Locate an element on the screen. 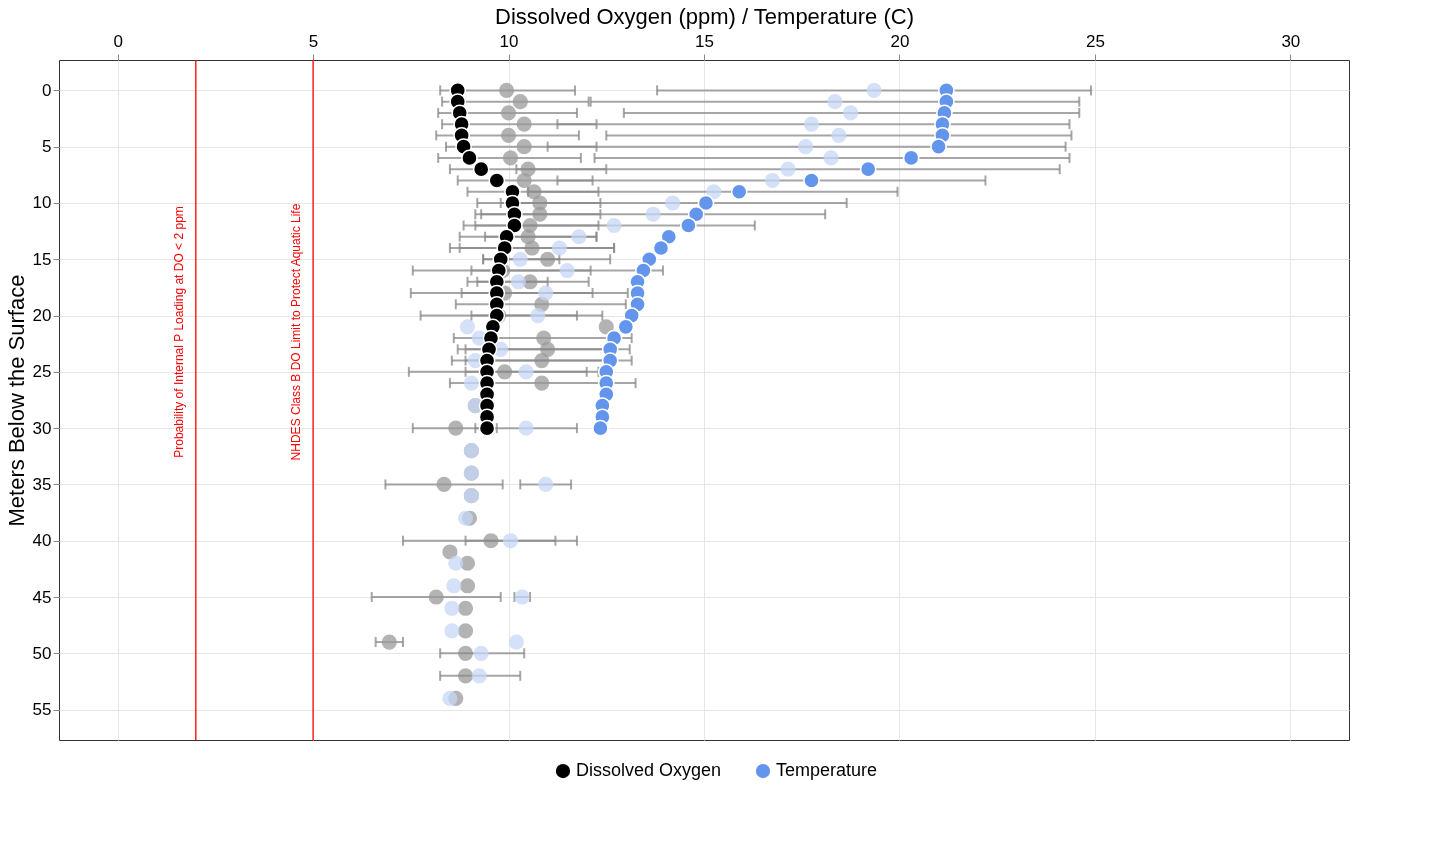  x-tick-label: 20 is located at coordinates (900, 41).